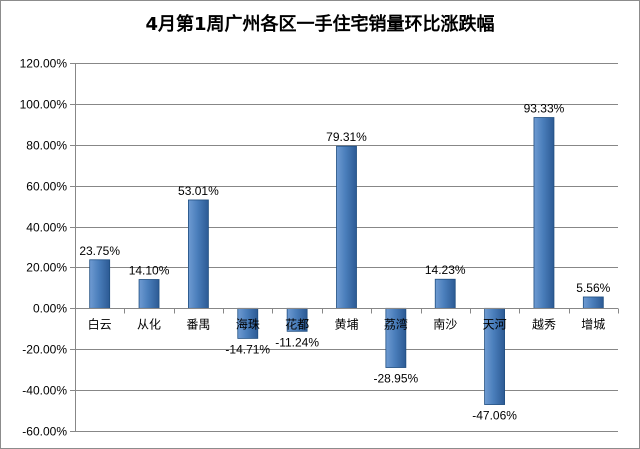 Image resolution: width=640 pixels, height=449 pixels. I want to click on y-tick-label: -40.00%, so click(44, 391).